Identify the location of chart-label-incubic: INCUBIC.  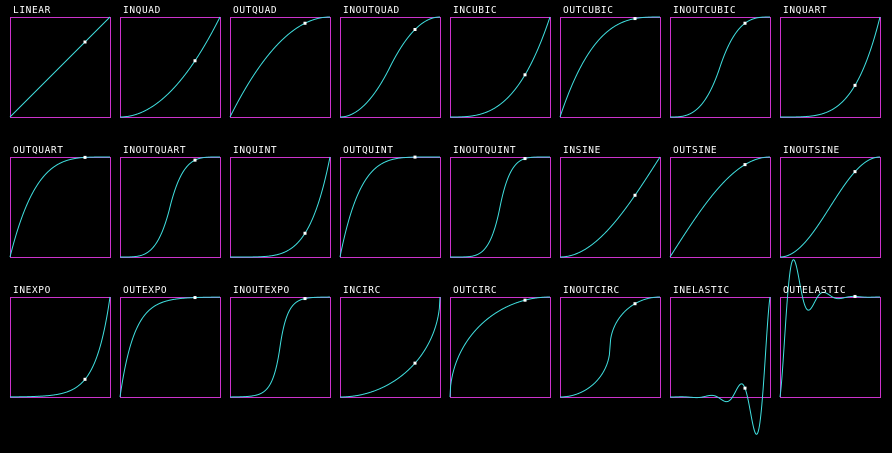
(475, 10).